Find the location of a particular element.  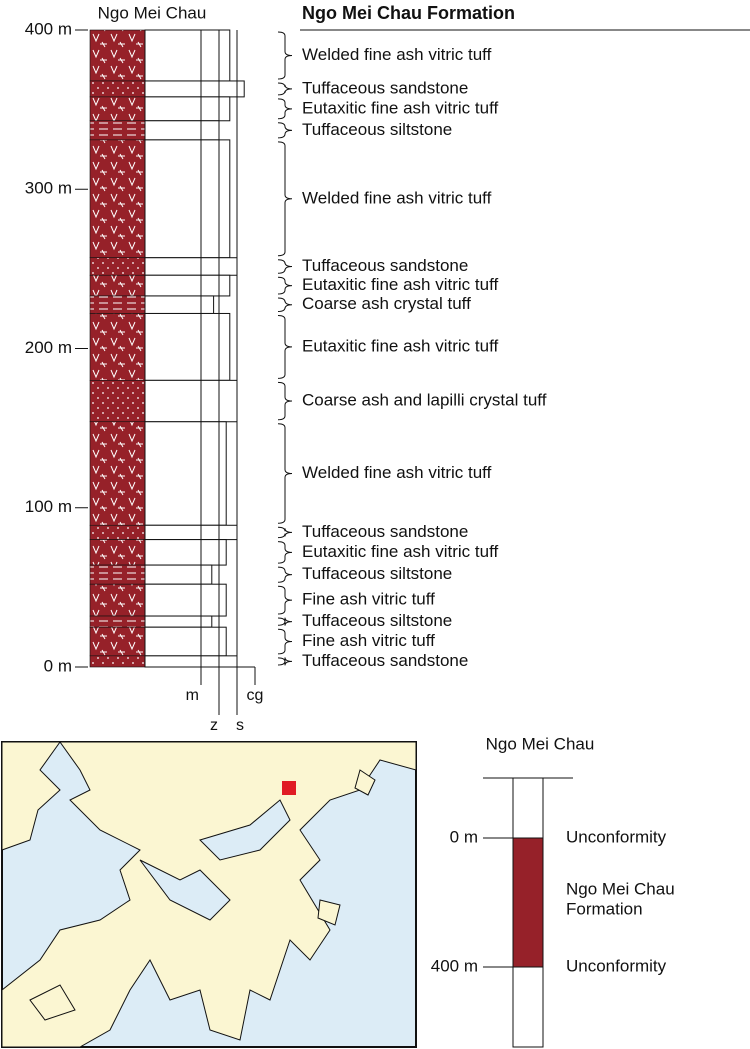

grain-label: z is located at coordinates (214, 725).